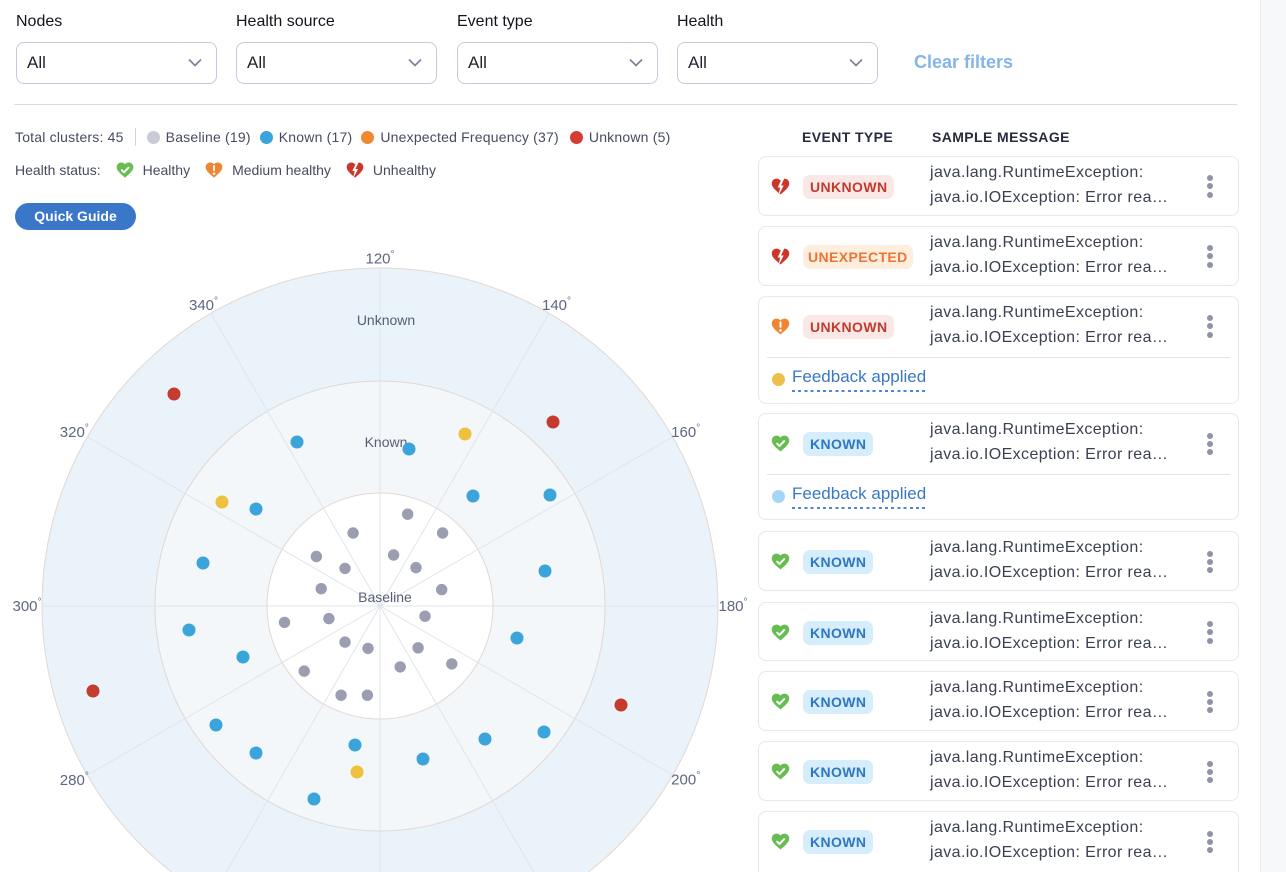 The height and width of the screenshot is (872, 1286). I want to click on svg-text: 180°, so click(732, 606).